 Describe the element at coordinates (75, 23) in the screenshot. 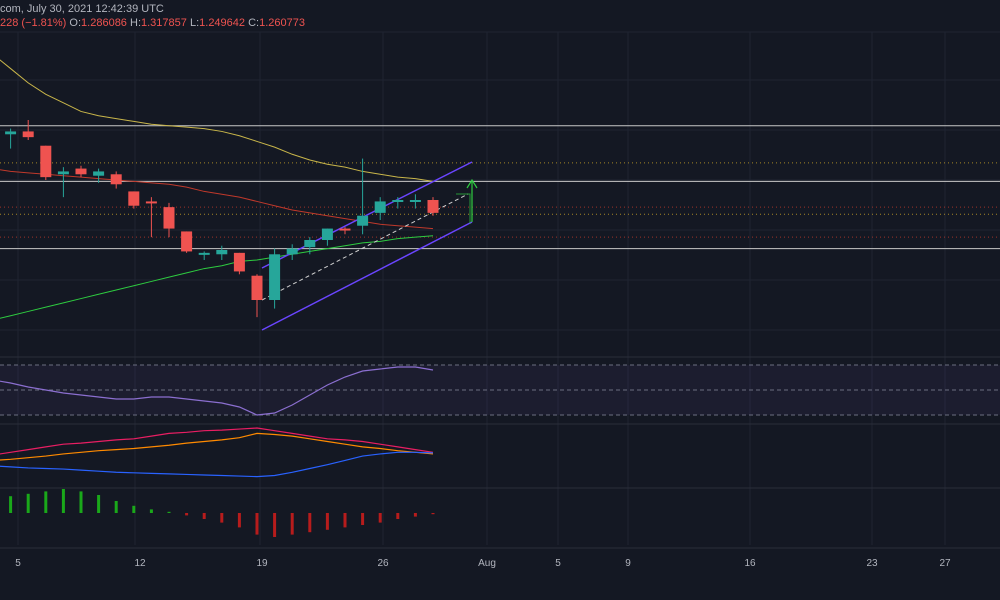

I see `header-open-label: O:` at that location.